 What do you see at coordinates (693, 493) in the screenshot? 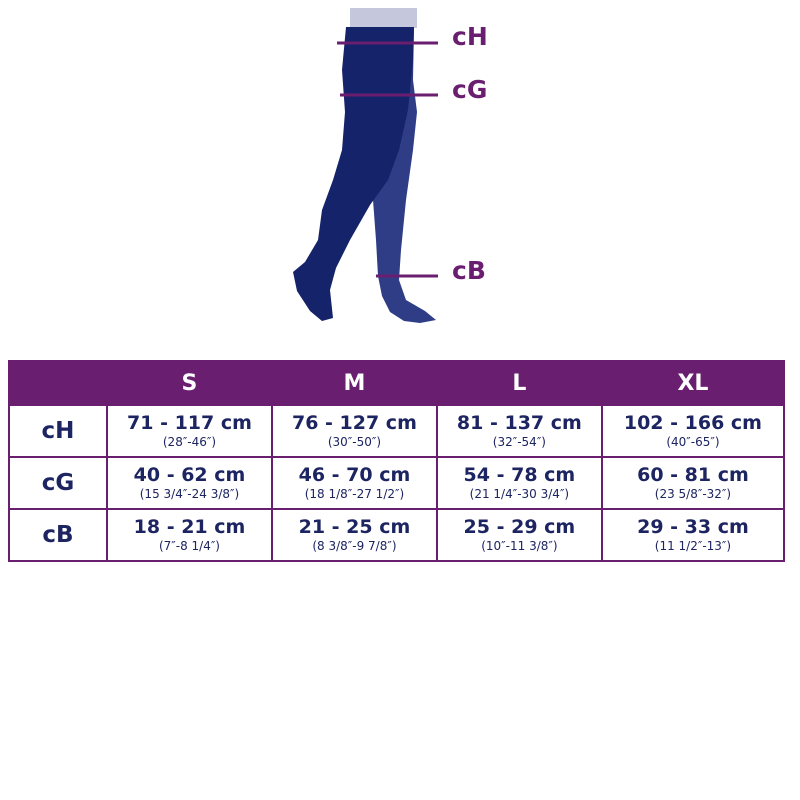
I see `inch-range: (23 5/8″-32″)` at bounding box center [693, 493].